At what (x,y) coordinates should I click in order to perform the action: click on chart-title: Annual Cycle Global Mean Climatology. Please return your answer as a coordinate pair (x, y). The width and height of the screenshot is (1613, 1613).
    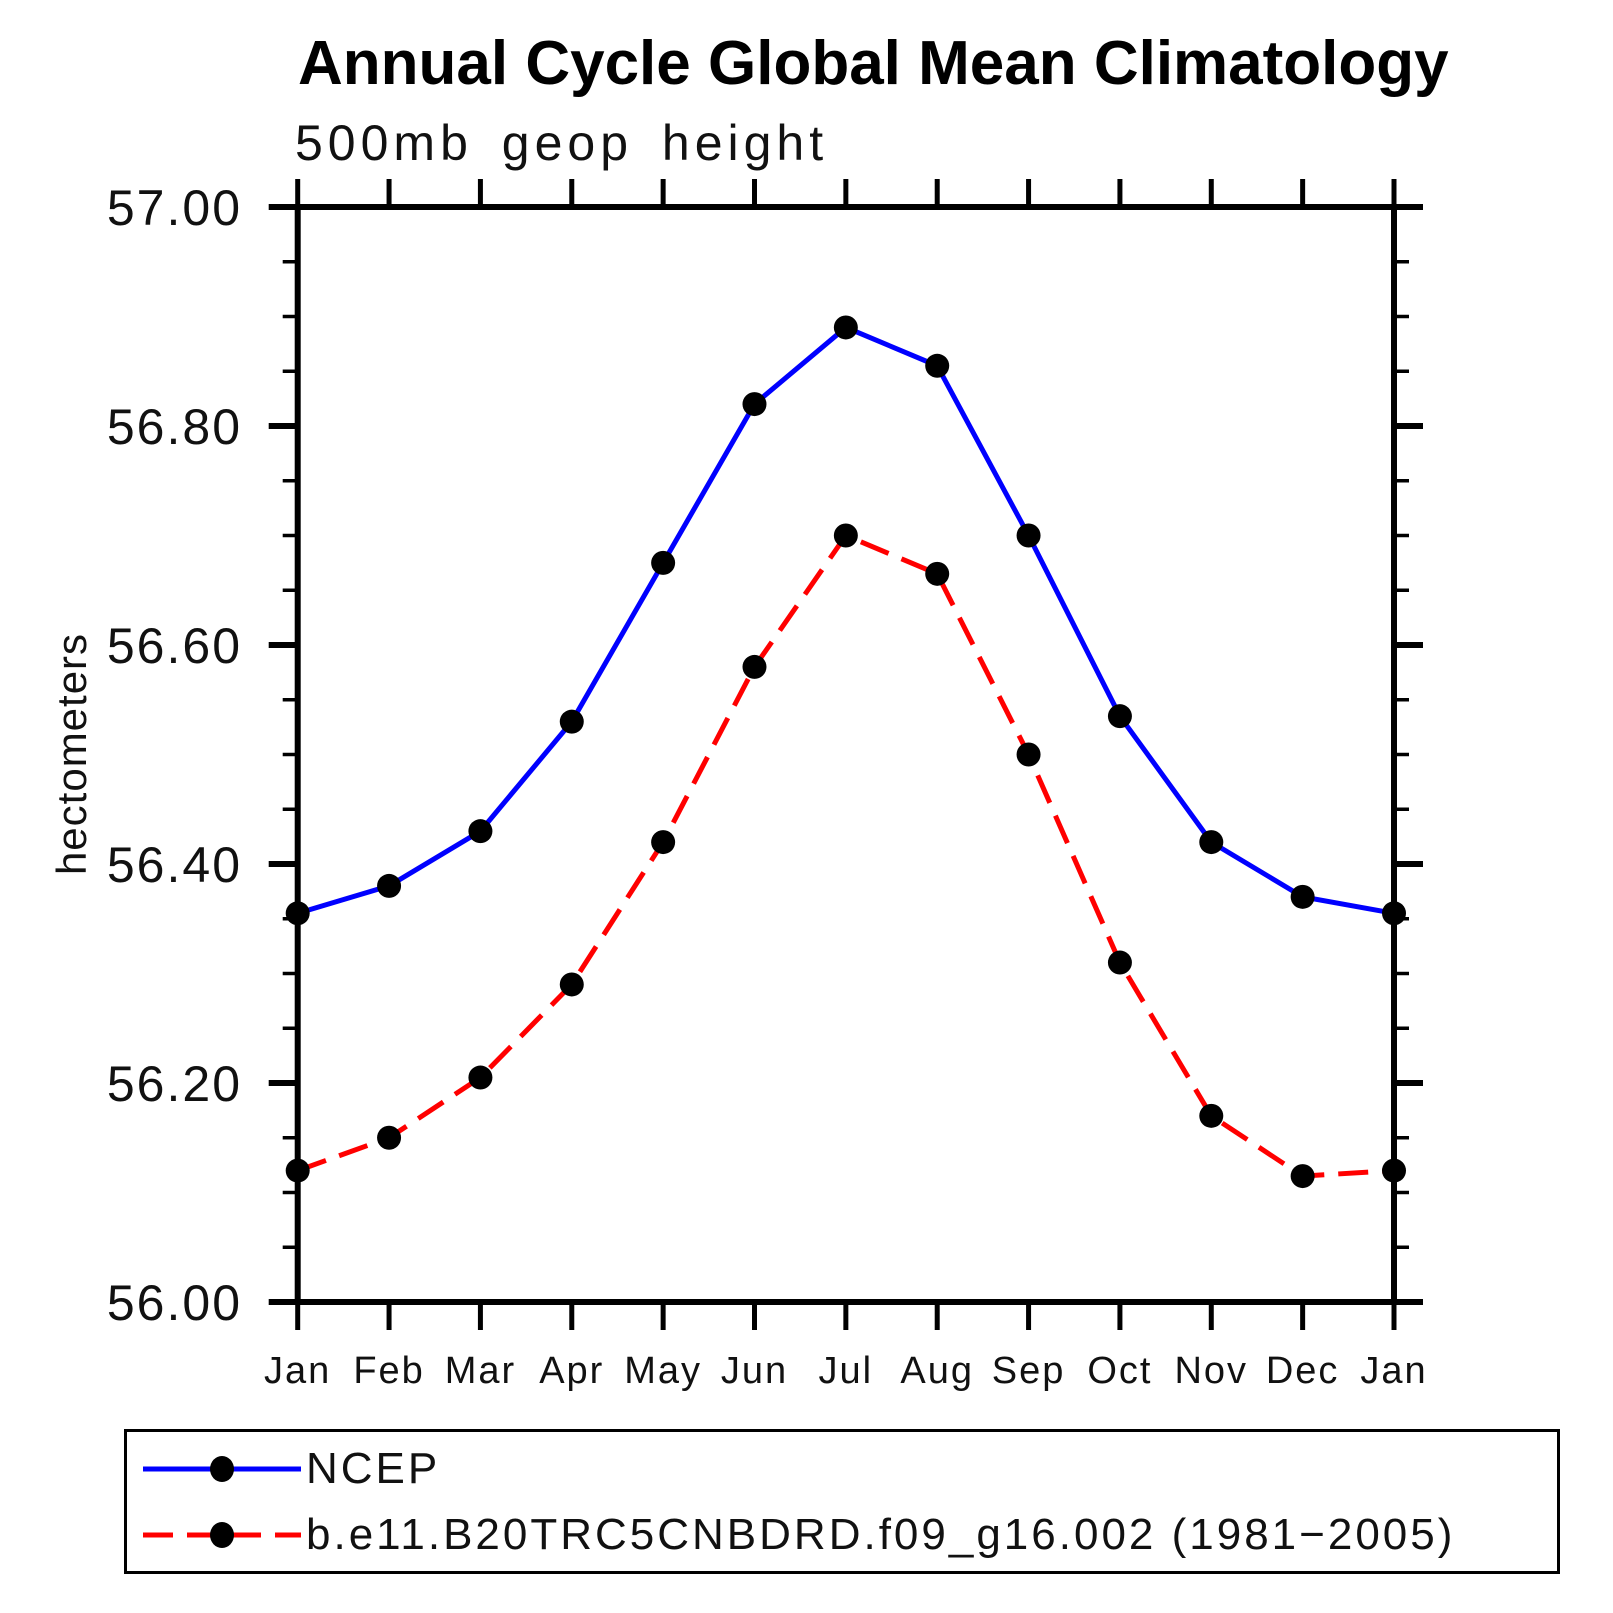
    Looking at the image, I should click on (873, 63).